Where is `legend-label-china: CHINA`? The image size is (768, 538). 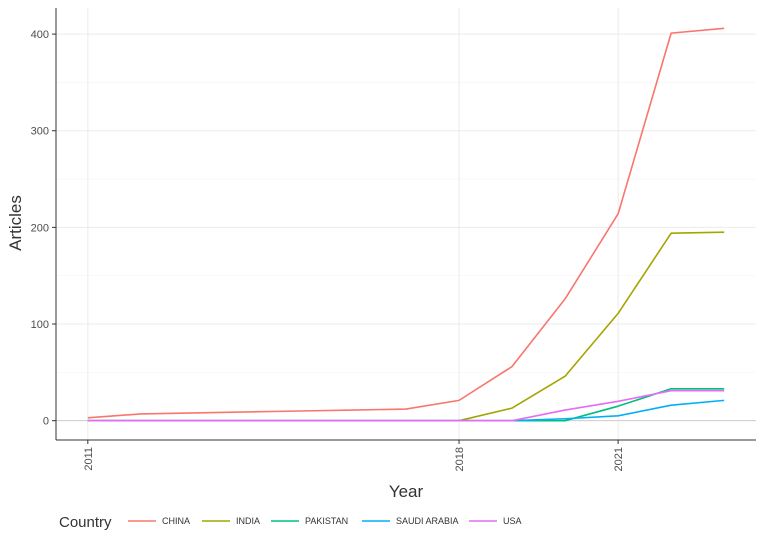
legend-label-china: CHINA is located at coordinates (176, 521).